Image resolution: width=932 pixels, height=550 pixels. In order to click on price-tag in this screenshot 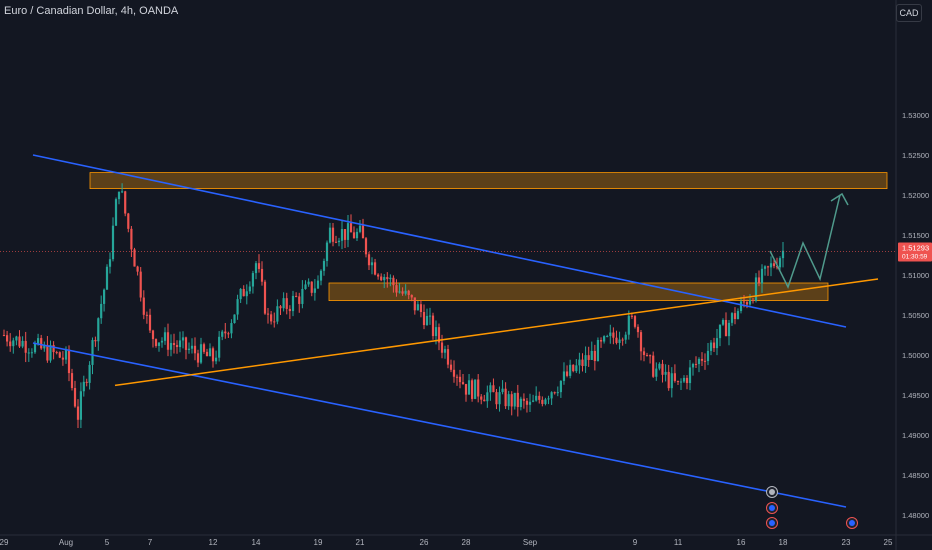, I will do `click(915, 252)`.